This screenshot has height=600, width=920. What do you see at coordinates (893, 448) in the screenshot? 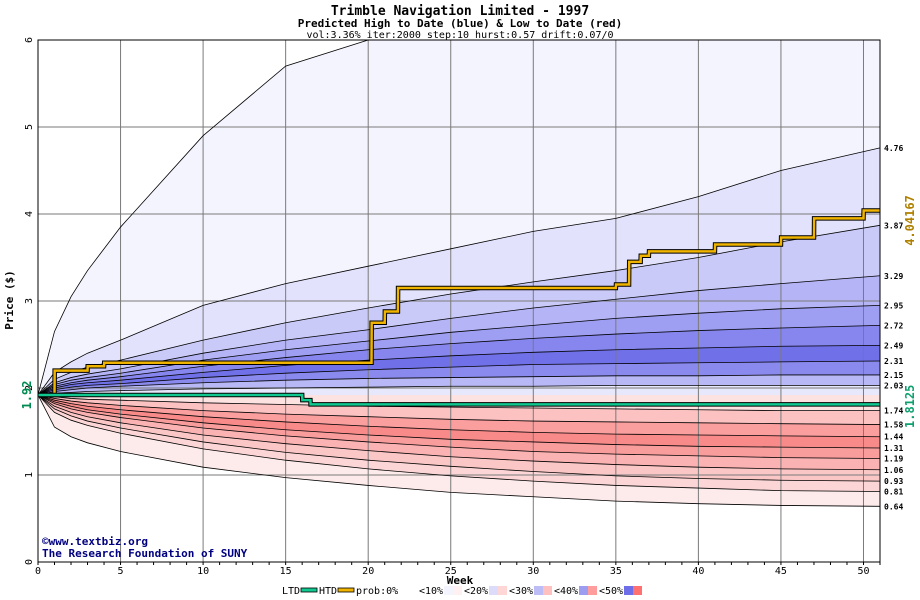
I see `right-value-label: 1.31` at bounding box center [893, 448].